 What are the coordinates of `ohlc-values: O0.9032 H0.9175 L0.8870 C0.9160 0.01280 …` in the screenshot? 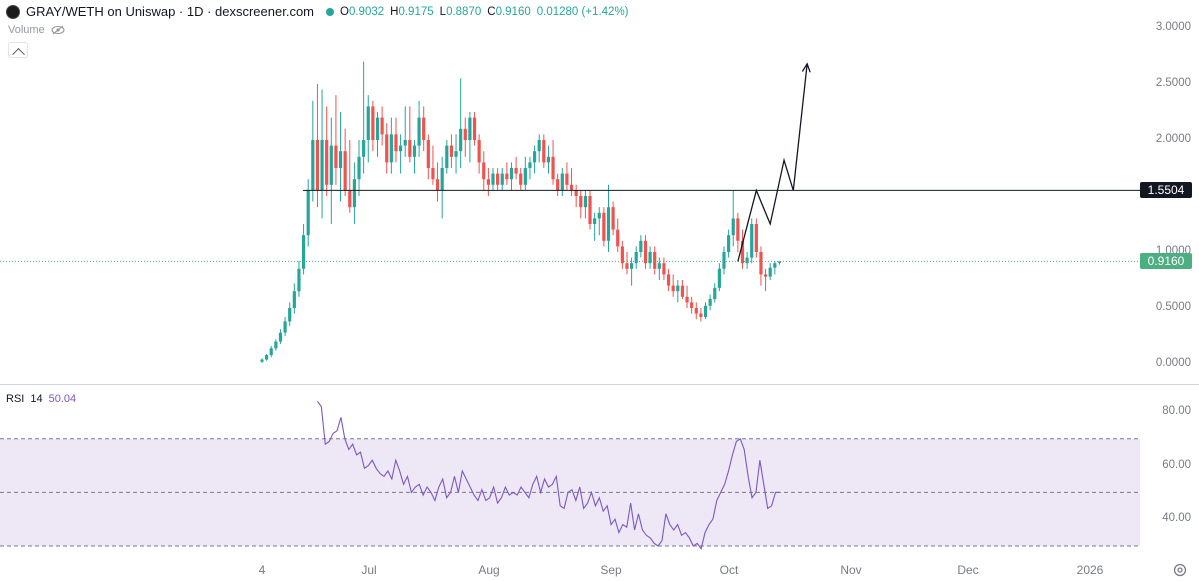 It's located at (484, 12).